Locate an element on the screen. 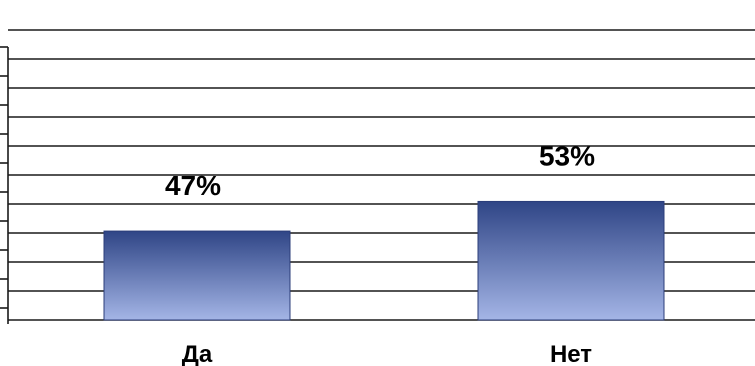 The width and height of the screenshot is (755, 366). category-label-0: Да is located at coordinates (197, 353).